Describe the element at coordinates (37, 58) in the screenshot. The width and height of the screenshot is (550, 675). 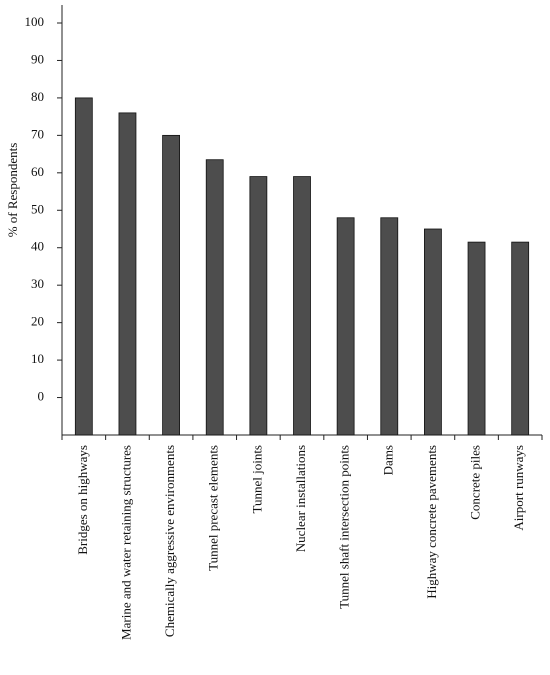
I see `y-tick-label: 90` at that location.